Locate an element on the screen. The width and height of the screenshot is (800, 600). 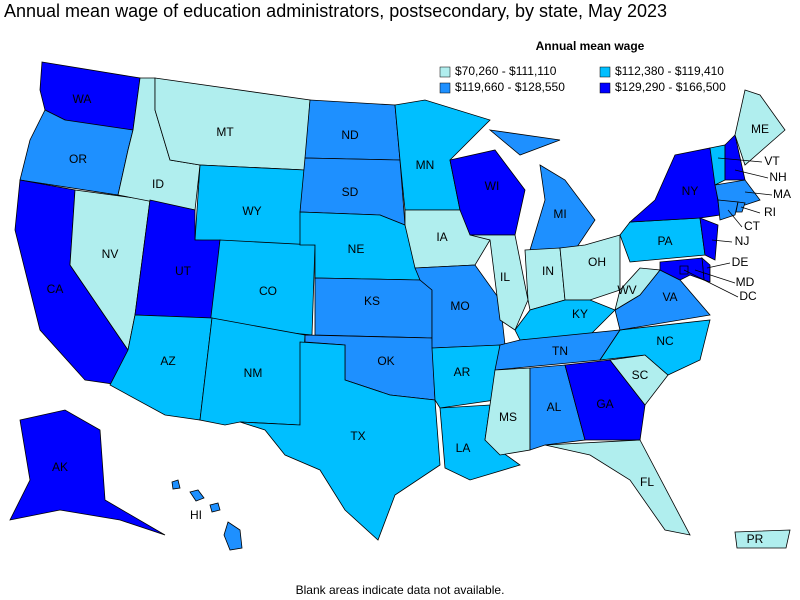
state-label: VA is located at coordinates (669, 297).